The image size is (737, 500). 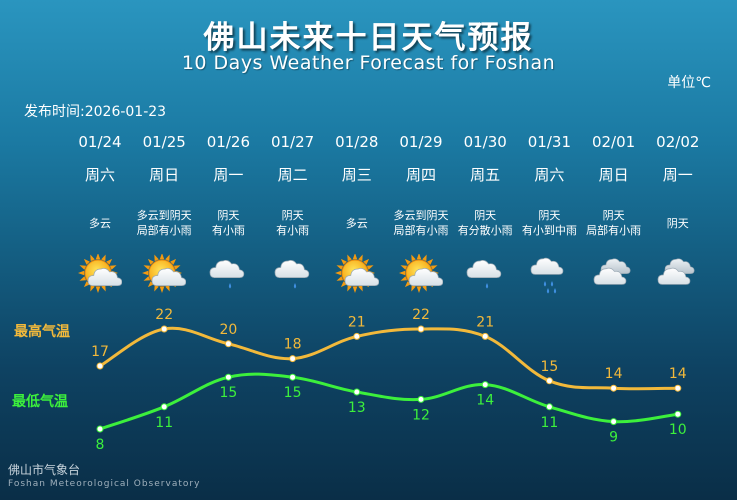 What do you see at coordinates (42, 332) in the screenshot?
I see `legend-high: 最高气温` at bounding box center [42, 332].